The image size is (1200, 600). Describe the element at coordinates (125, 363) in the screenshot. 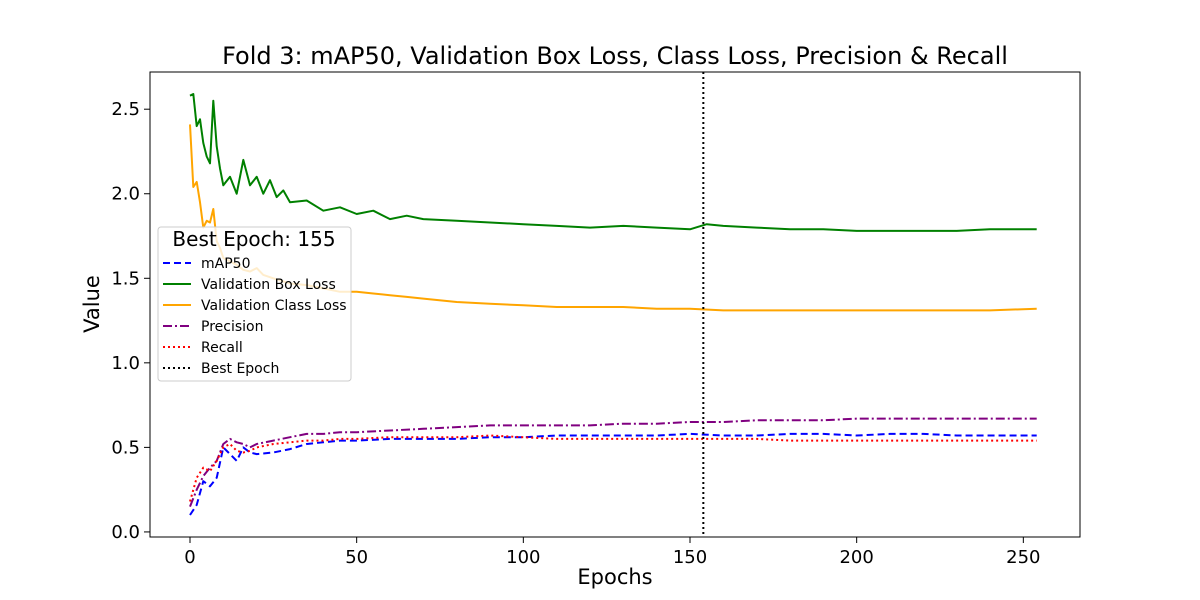

I see `y-tick-label: 1.0` at that location.